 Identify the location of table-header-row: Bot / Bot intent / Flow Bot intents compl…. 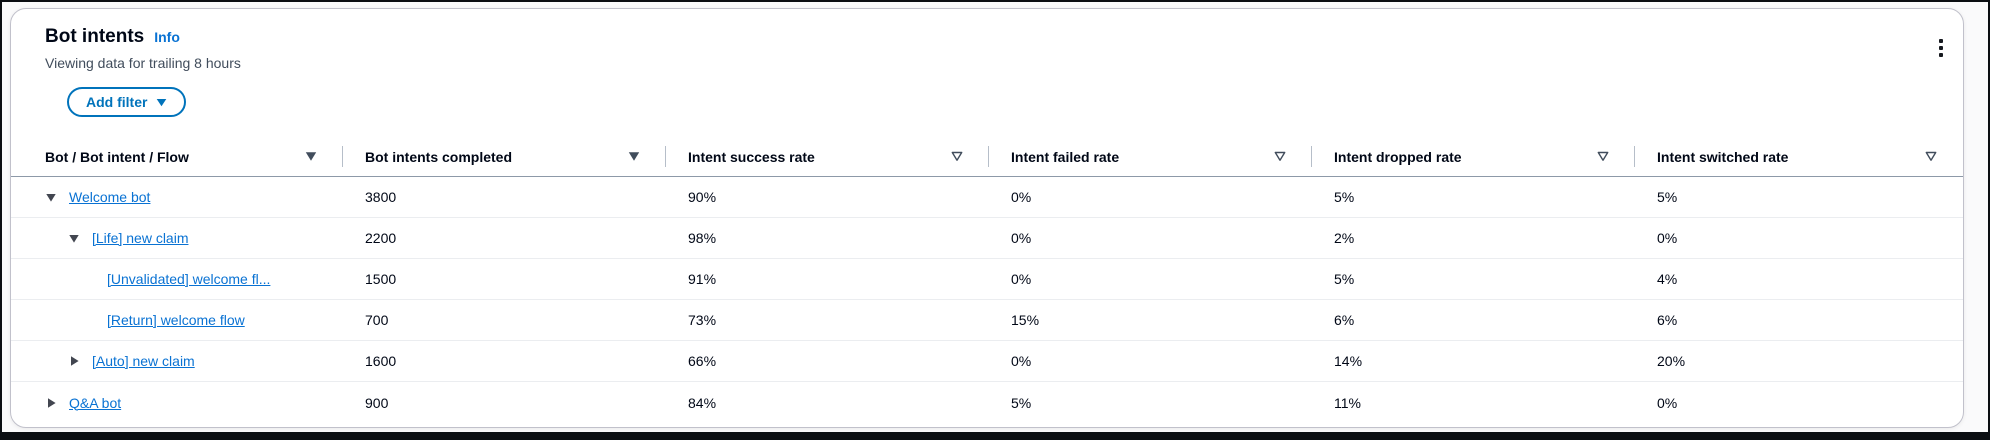
(987, 157).